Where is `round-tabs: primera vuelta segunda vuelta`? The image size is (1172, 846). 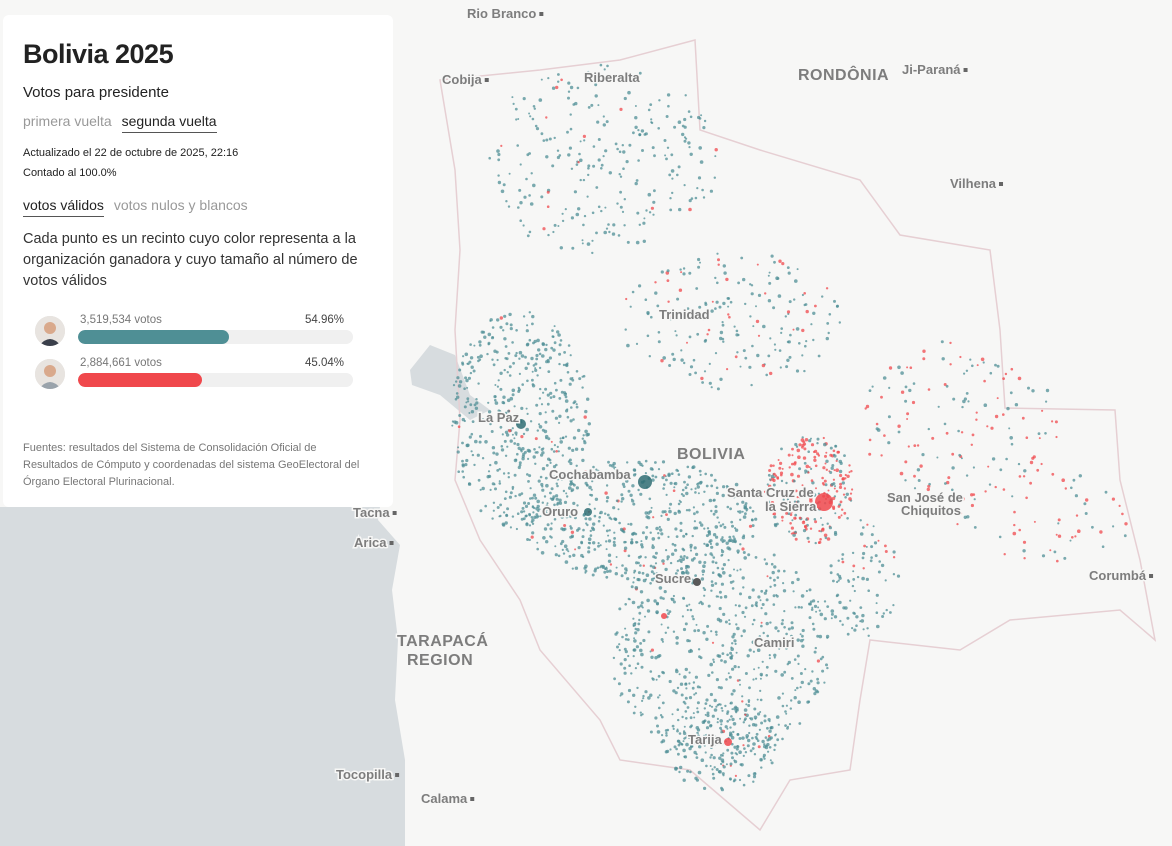 round-tabs: primera vuelta segunda vuelta is located at coordinates (198, 123).